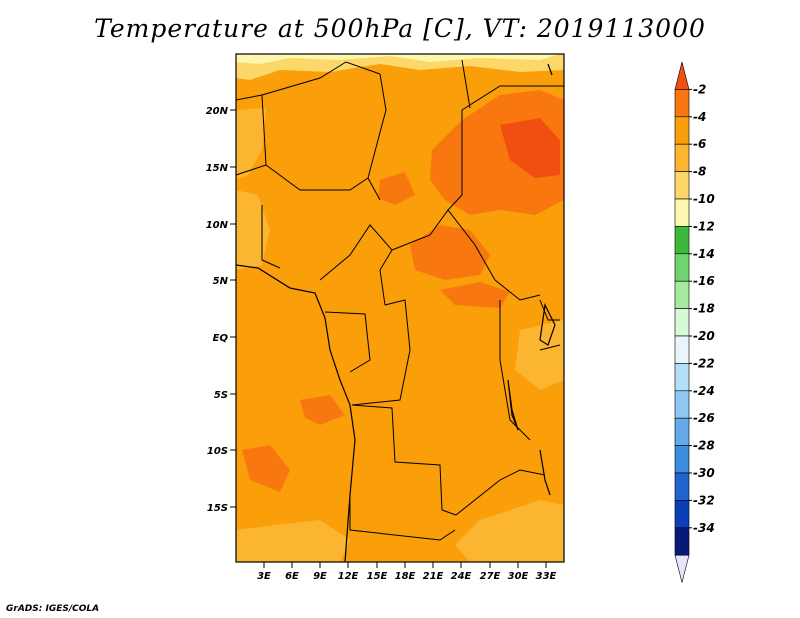  I want to click on colorbar-label: -34, so click(704, 528).